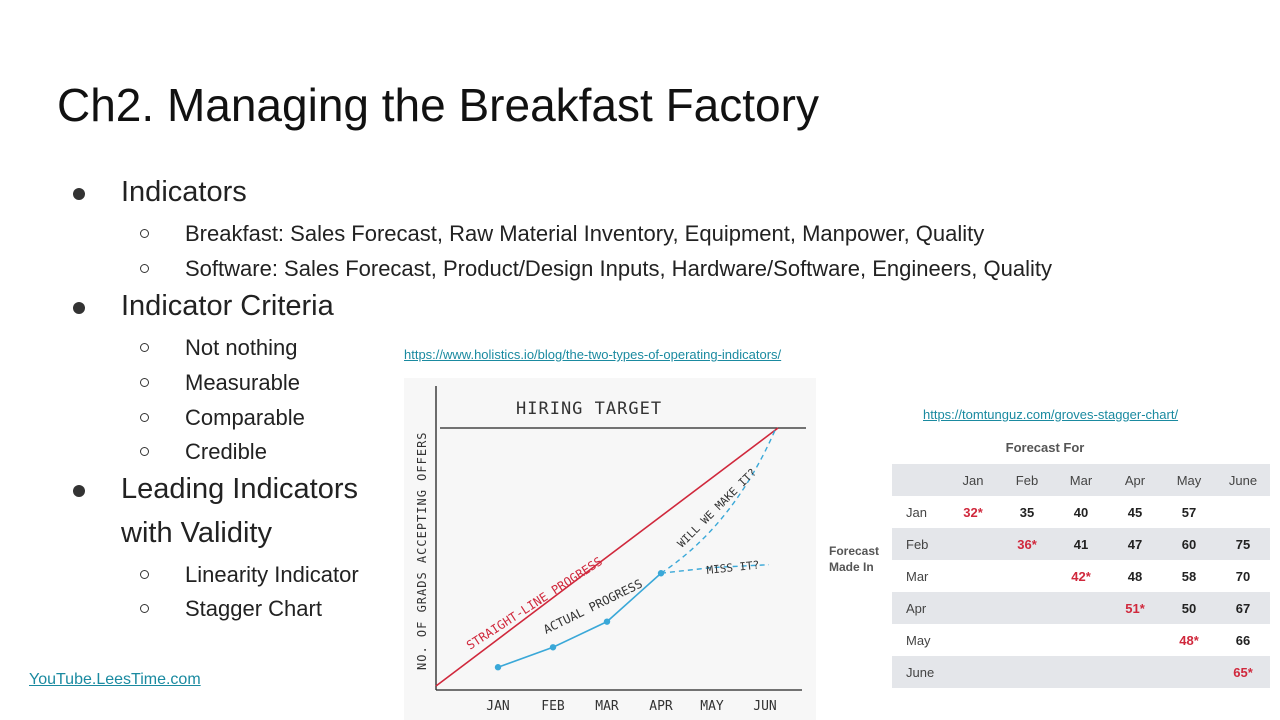 The image size is (1280, 720). I want to click on slide-title: Ch2. Managing the Breakfast Factory, so click(438, 105).